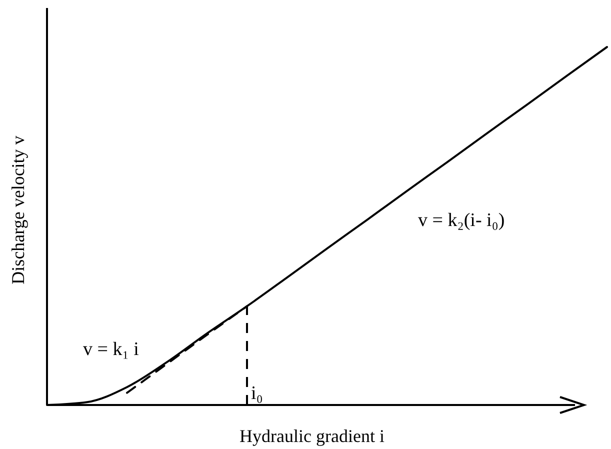 Image resolution: width=611 pixels, height=449 pixels. What do you see at coordinates (257, 393) in the screenshot?
I see `annotation: i₀` at bounding box center [257, 393].